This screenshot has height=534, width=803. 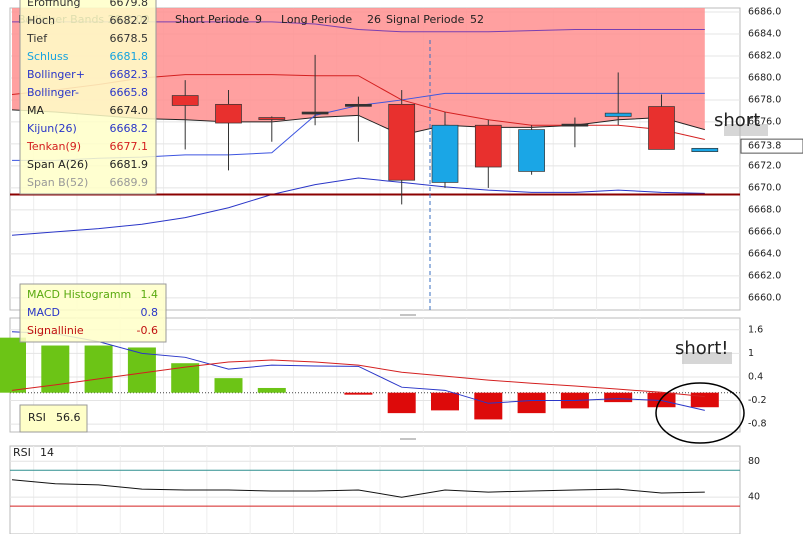 I want to click on parameter-label: Long Periode, so click(x=316, y=19).